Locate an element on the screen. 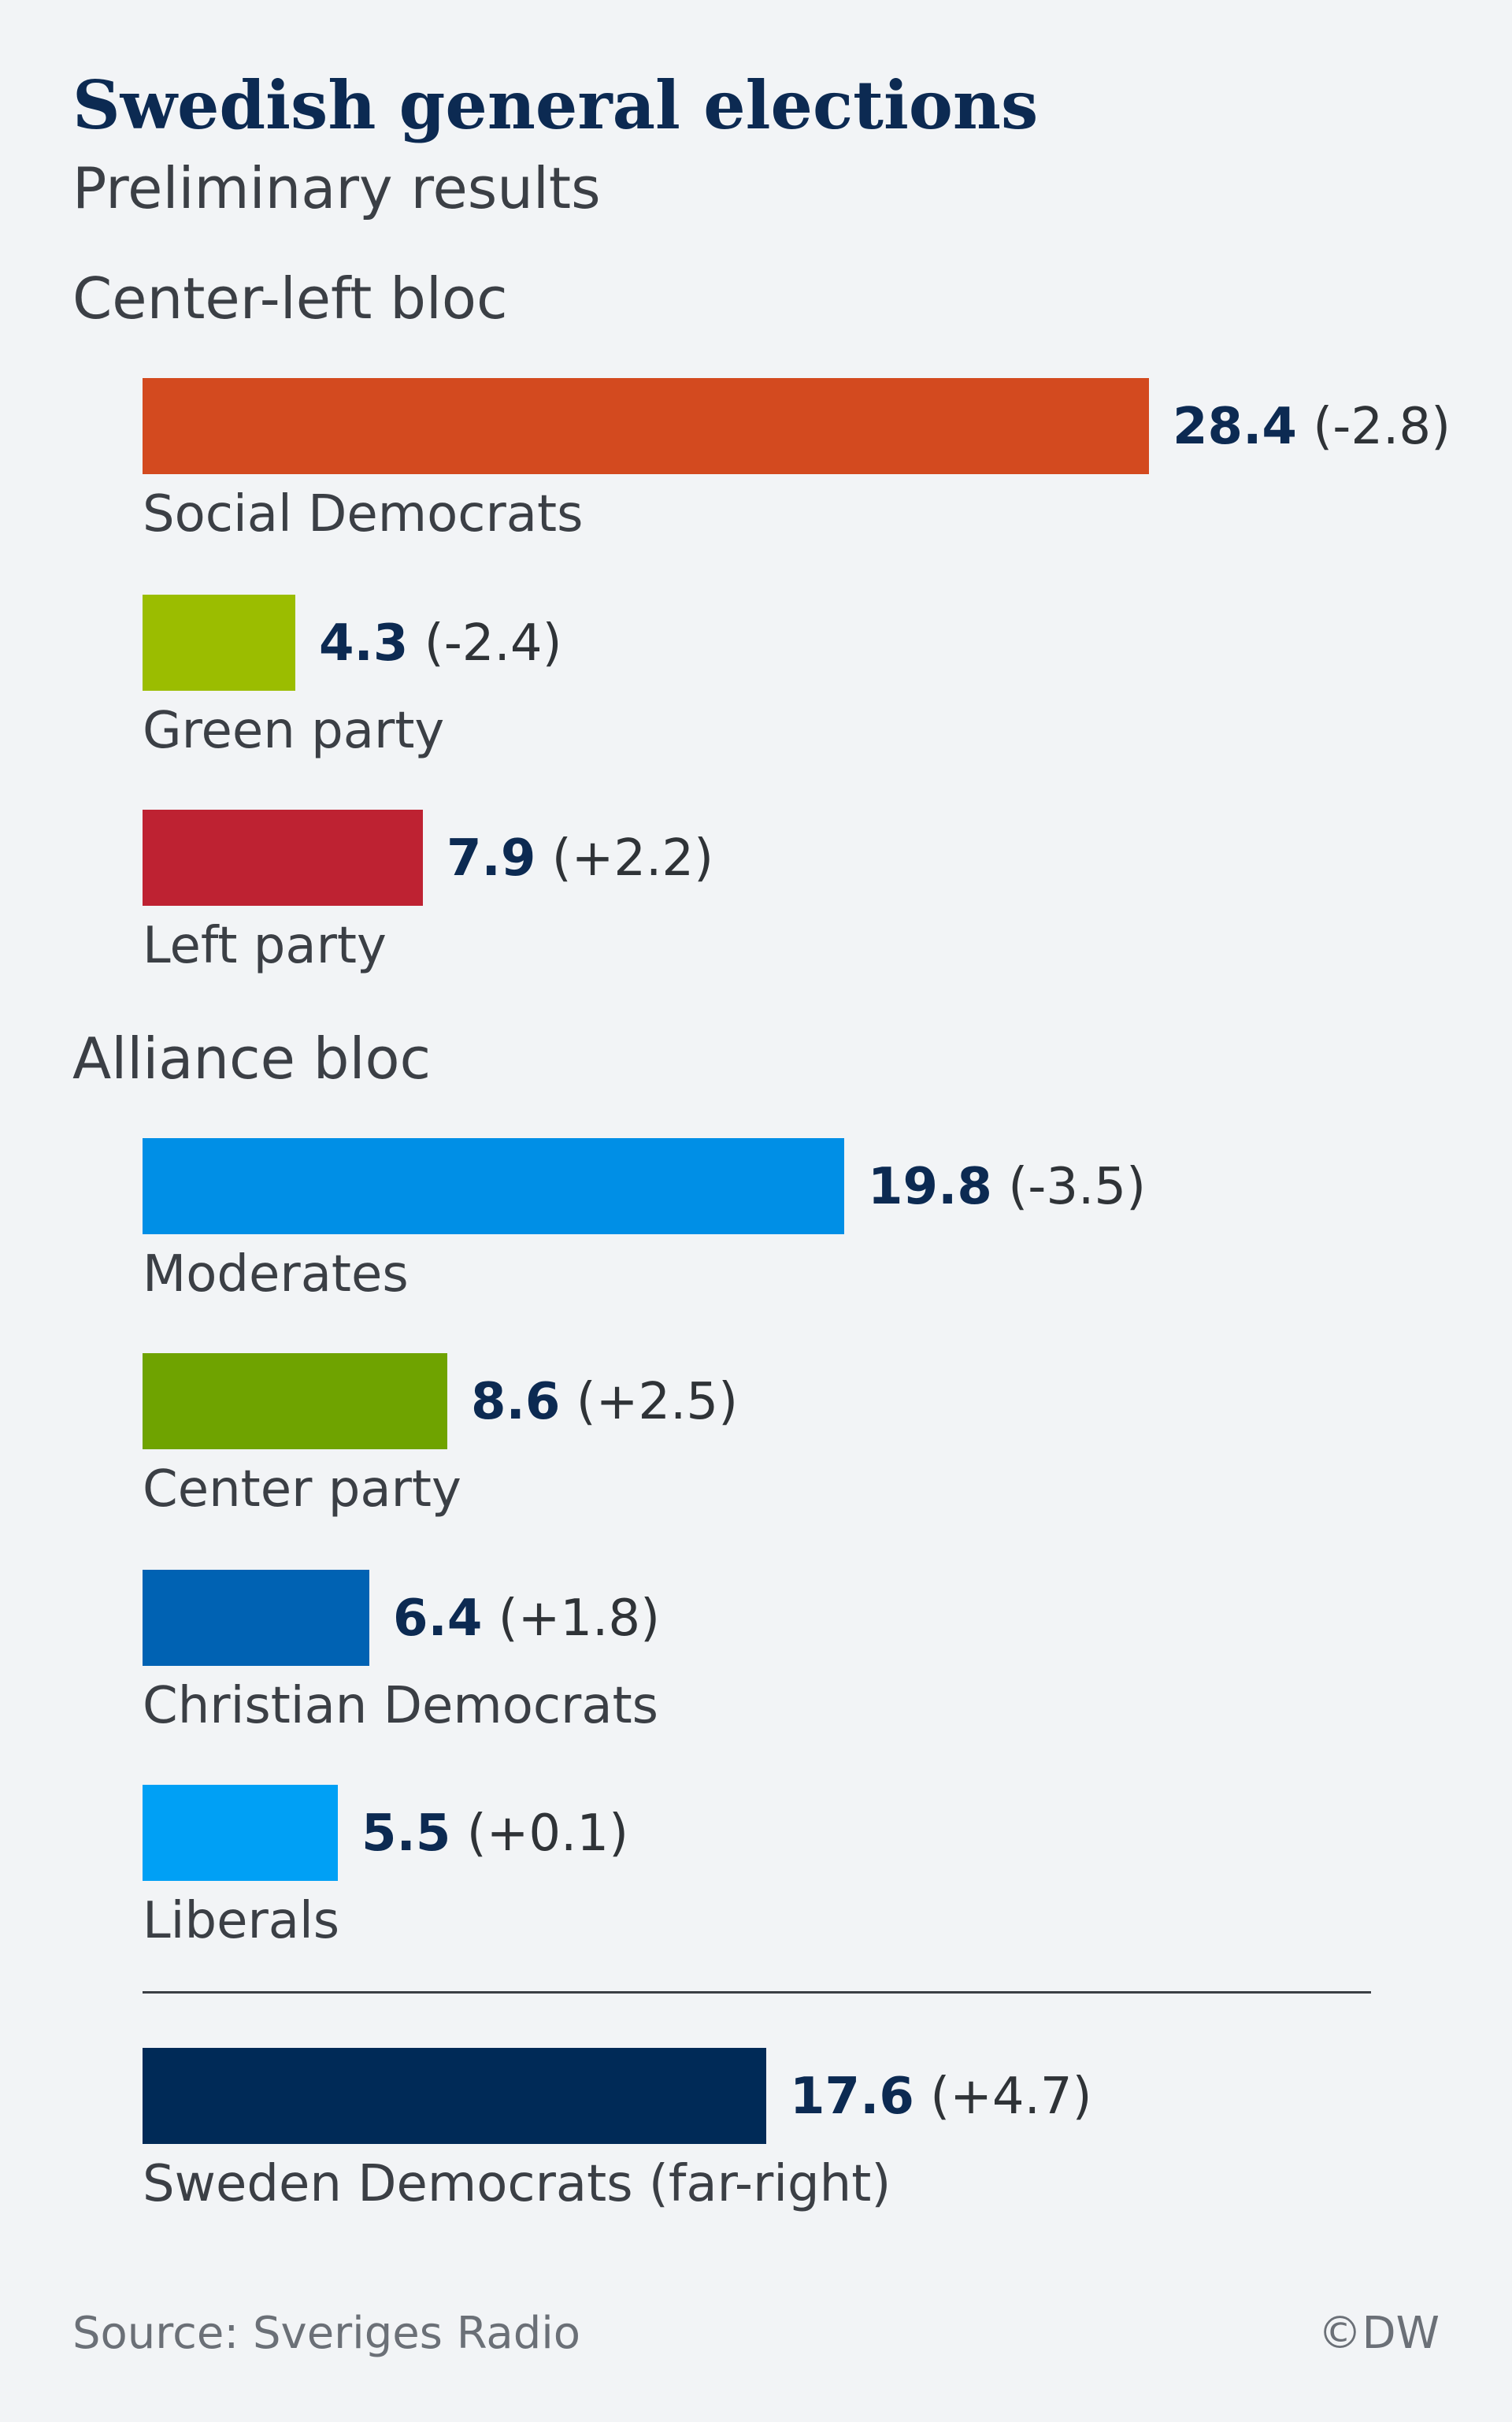 The image size is (1512, 2422). bar-left-party is located at coordinates (283, 858).